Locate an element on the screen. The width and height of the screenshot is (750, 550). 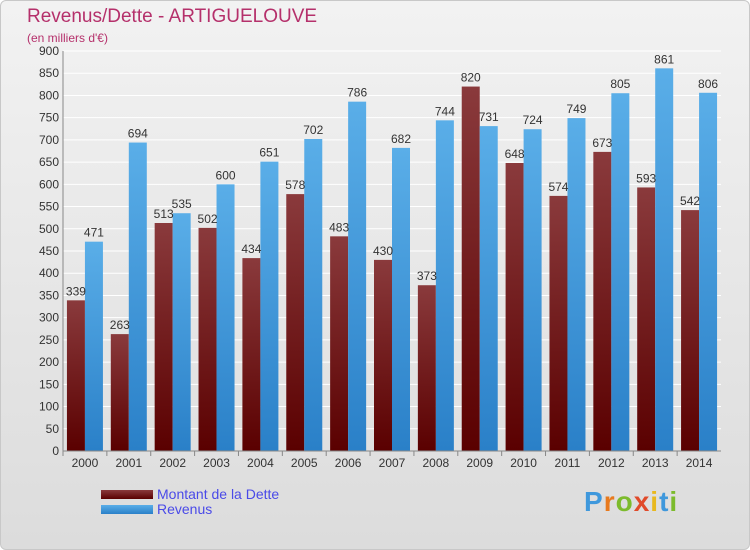
x-tick-label: 2006 is located at coordinates (348, 463).